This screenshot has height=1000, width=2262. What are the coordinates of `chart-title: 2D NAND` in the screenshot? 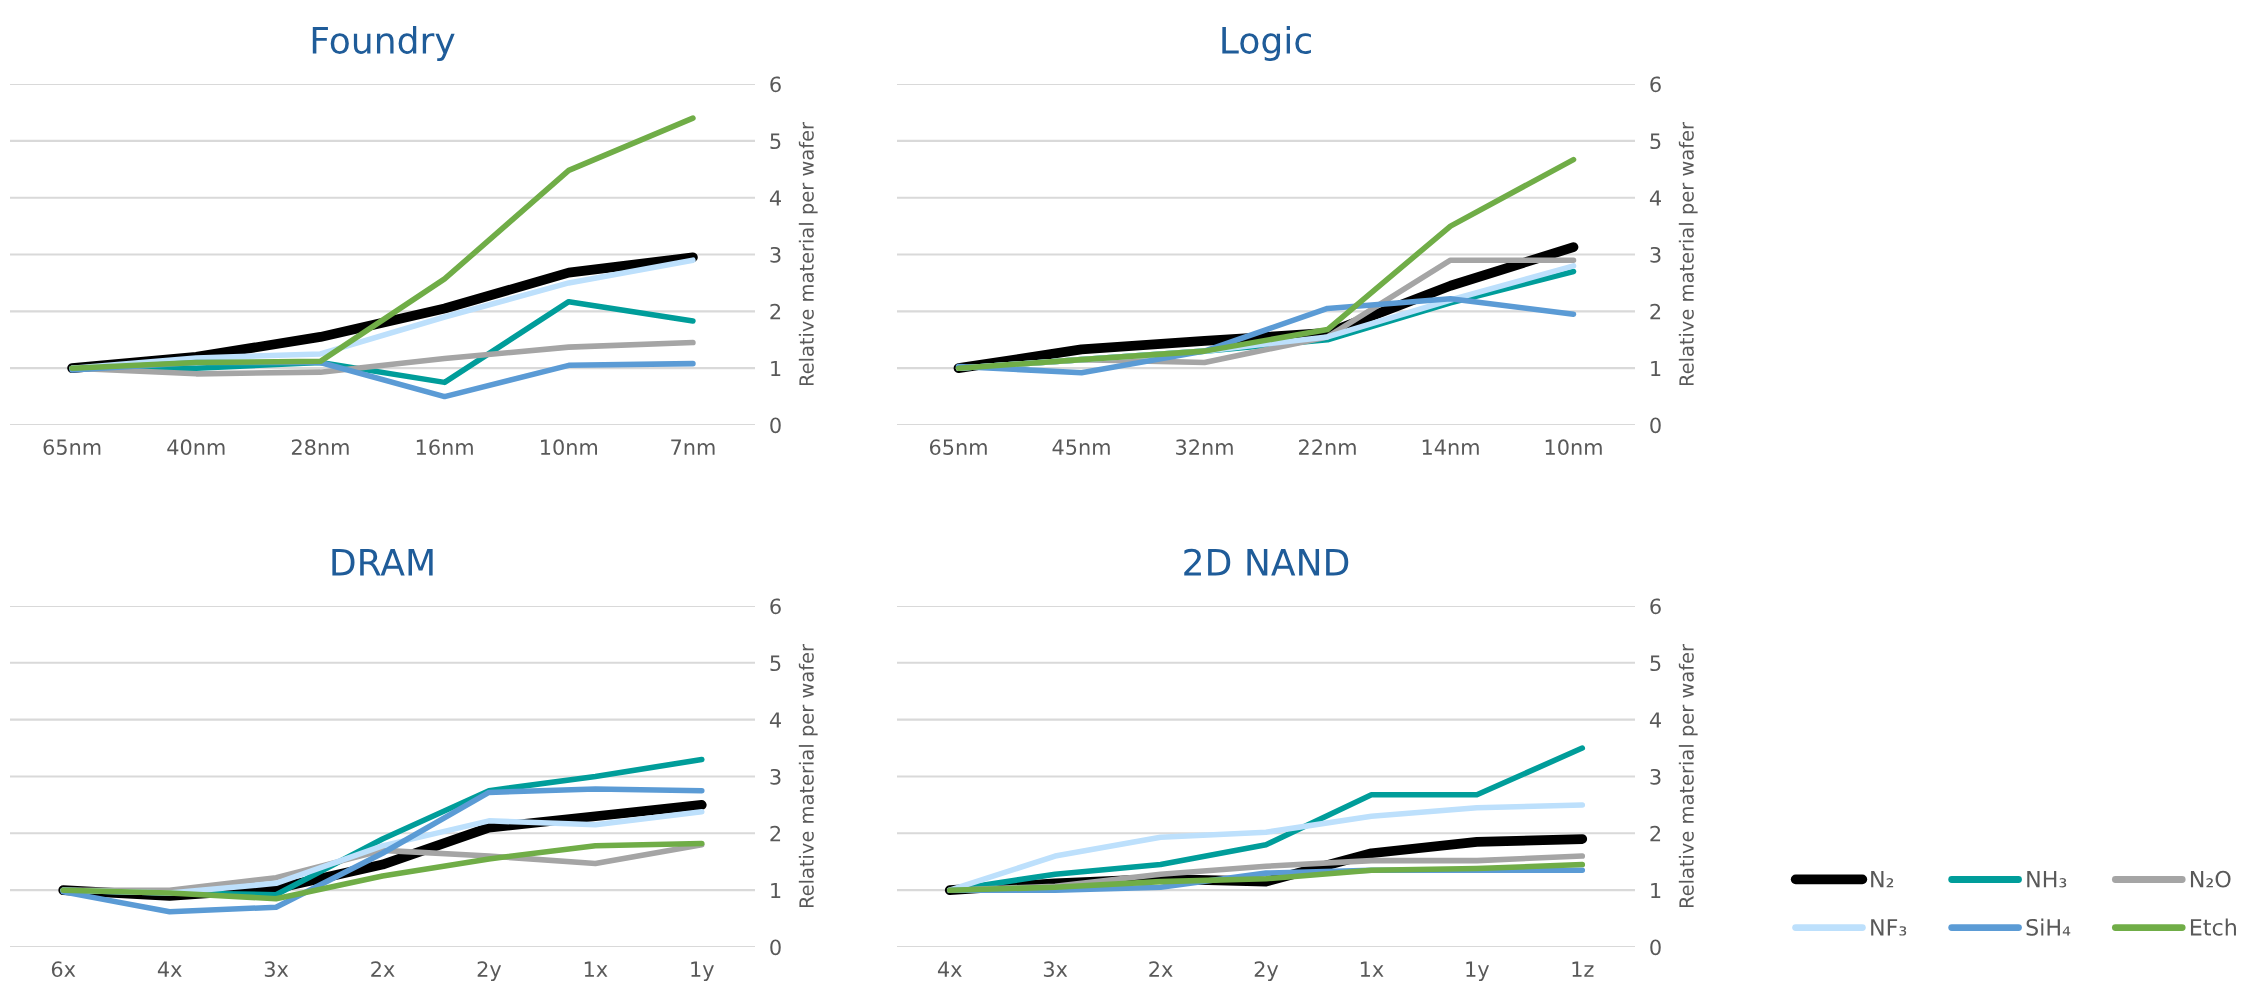 It's located at (1266, 562).